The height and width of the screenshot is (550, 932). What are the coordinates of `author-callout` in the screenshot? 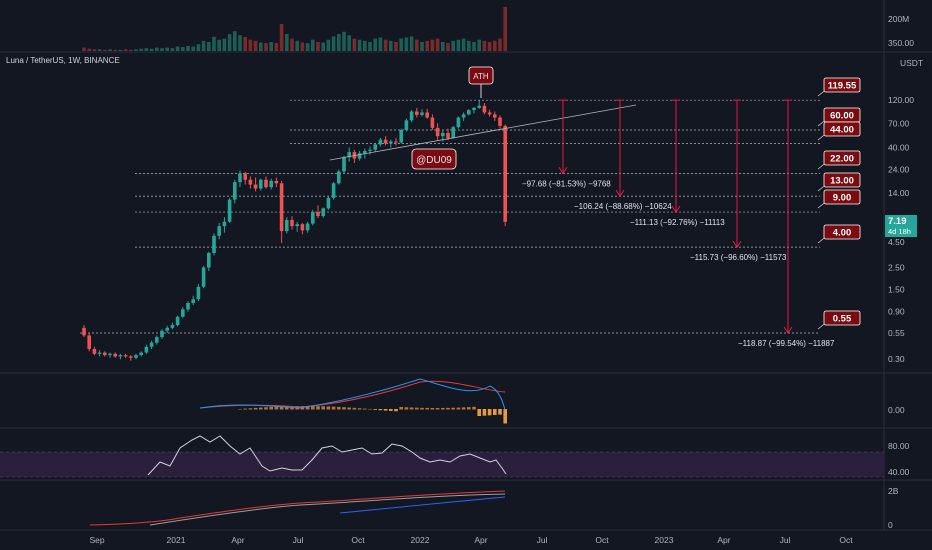 It's located at (434, 159).